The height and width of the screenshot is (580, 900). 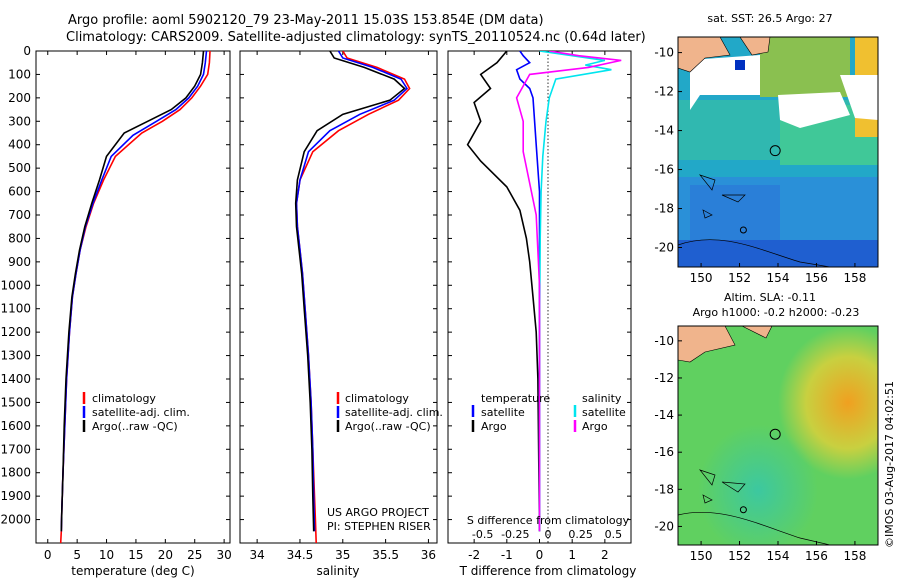 What do you see at coordinates (515, 534) in the screenshot?
I see `s-tick-label: -0.25` at bounding box center [515, 534].